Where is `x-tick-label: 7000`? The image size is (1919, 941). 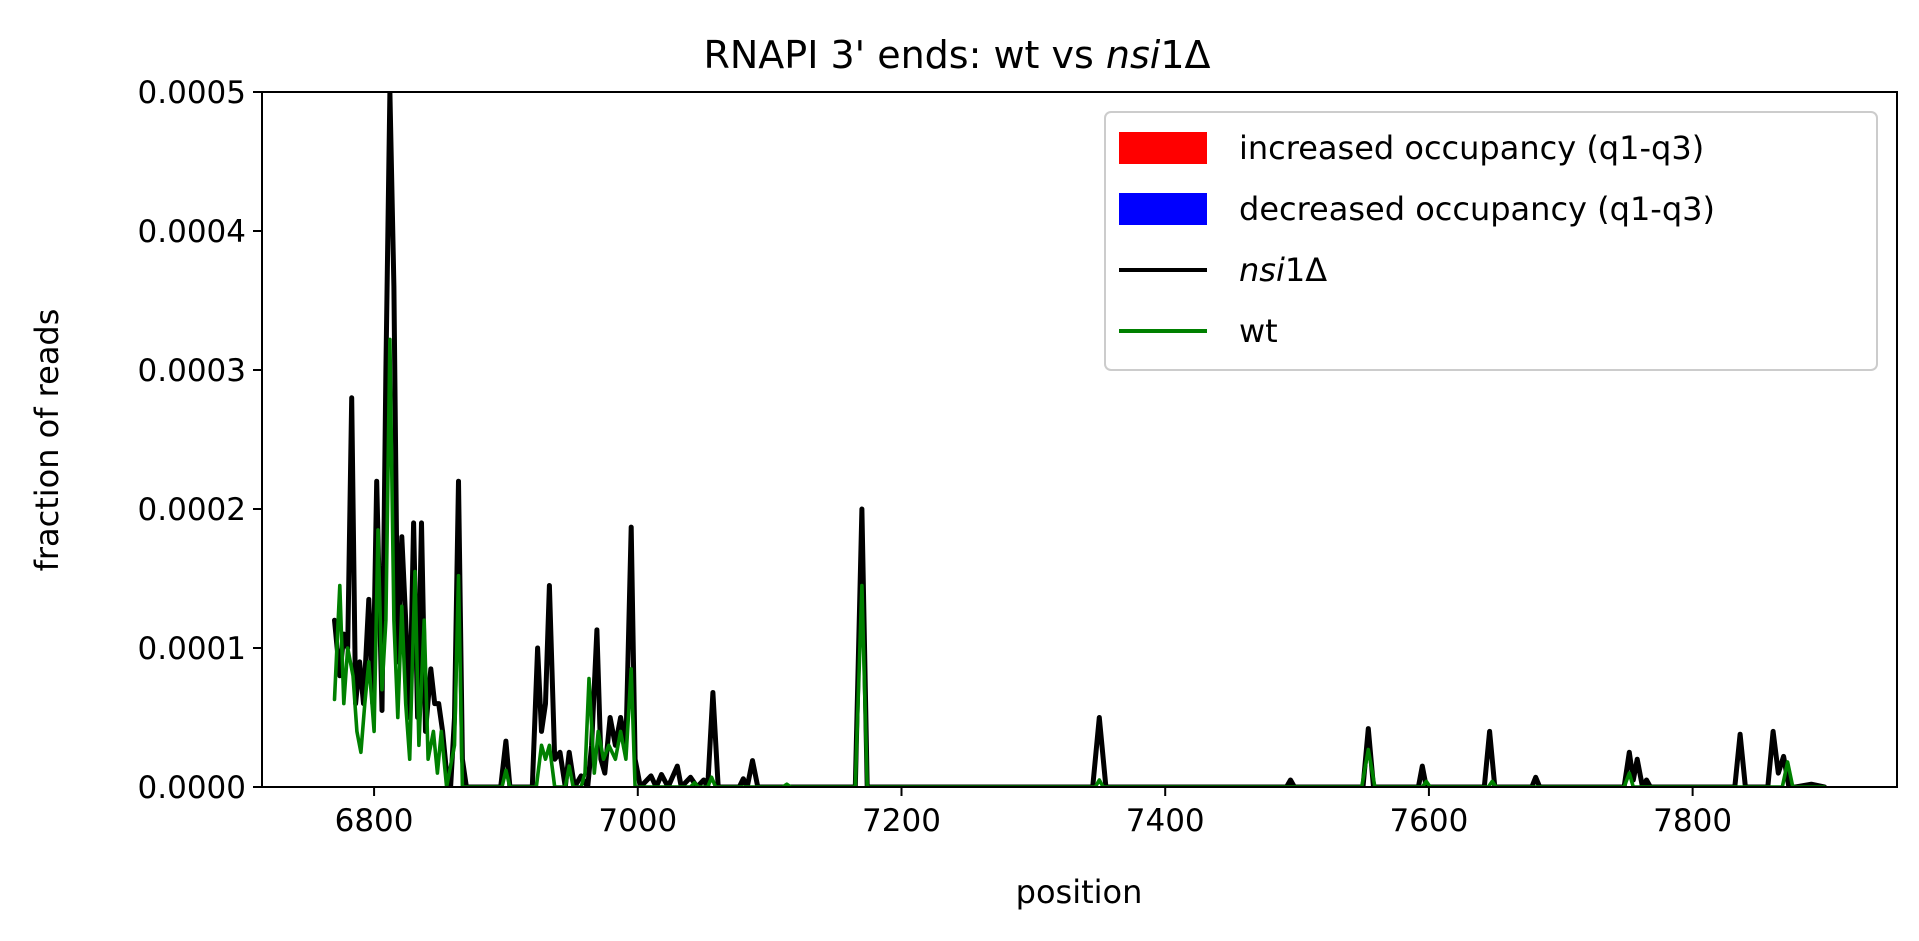
x-tick-label: 7000 is located at coordinates (637, 821).